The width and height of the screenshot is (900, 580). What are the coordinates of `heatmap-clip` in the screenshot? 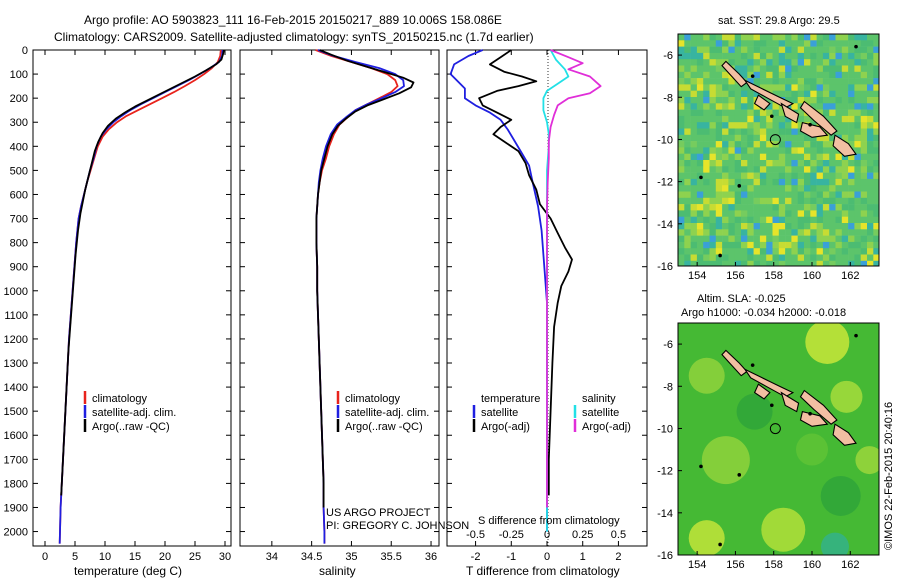 It's located at (778, 150).